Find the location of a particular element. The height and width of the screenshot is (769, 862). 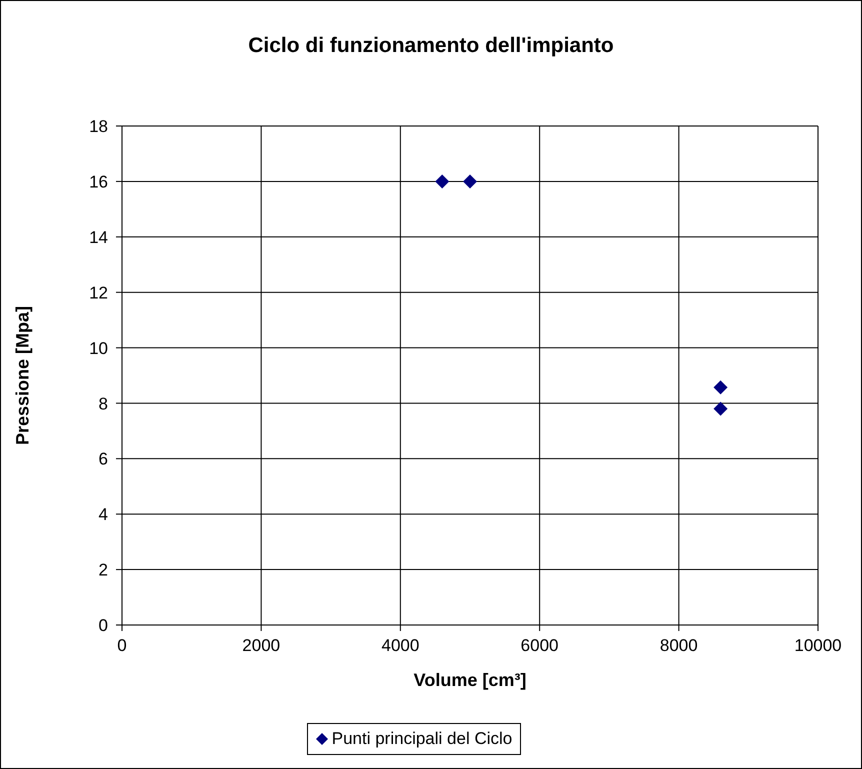

chart-title: Ciclo di funzionamento dell'impianto is located at coordinates (431, 46).